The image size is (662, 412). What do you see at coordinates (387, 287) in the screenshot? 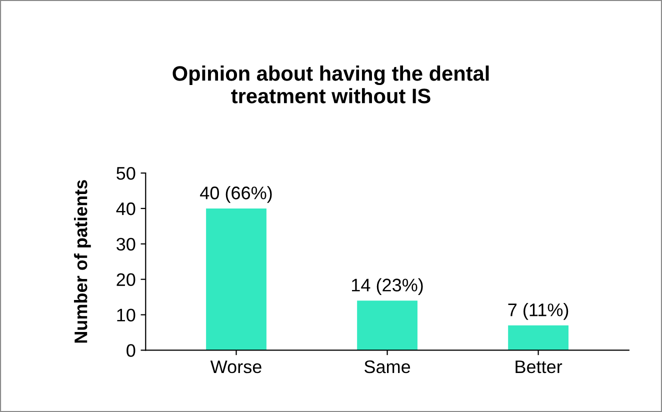
I see `data-label: 14 (23%)` at bounding box center [387, 287].